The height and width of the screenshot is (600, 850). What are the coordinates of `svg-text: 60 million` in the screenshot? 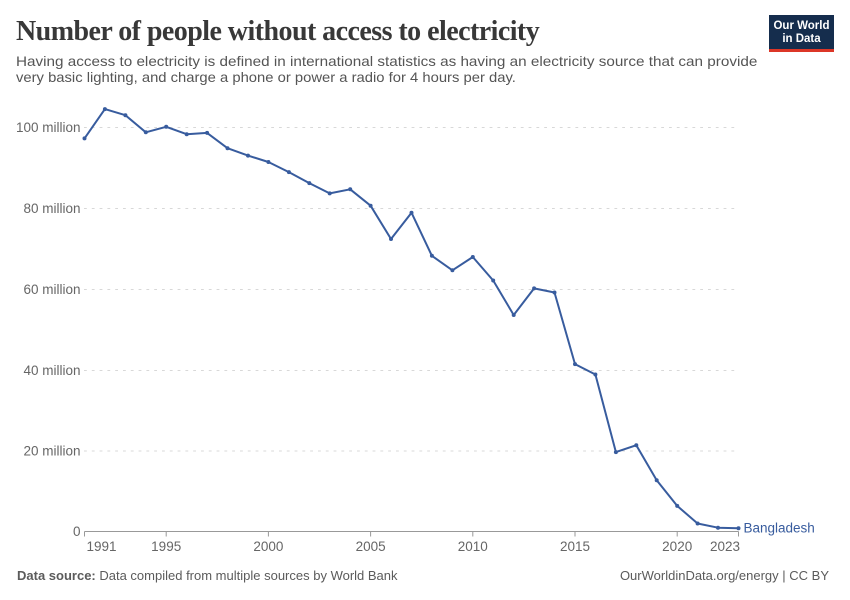 It's located at (51, 289).